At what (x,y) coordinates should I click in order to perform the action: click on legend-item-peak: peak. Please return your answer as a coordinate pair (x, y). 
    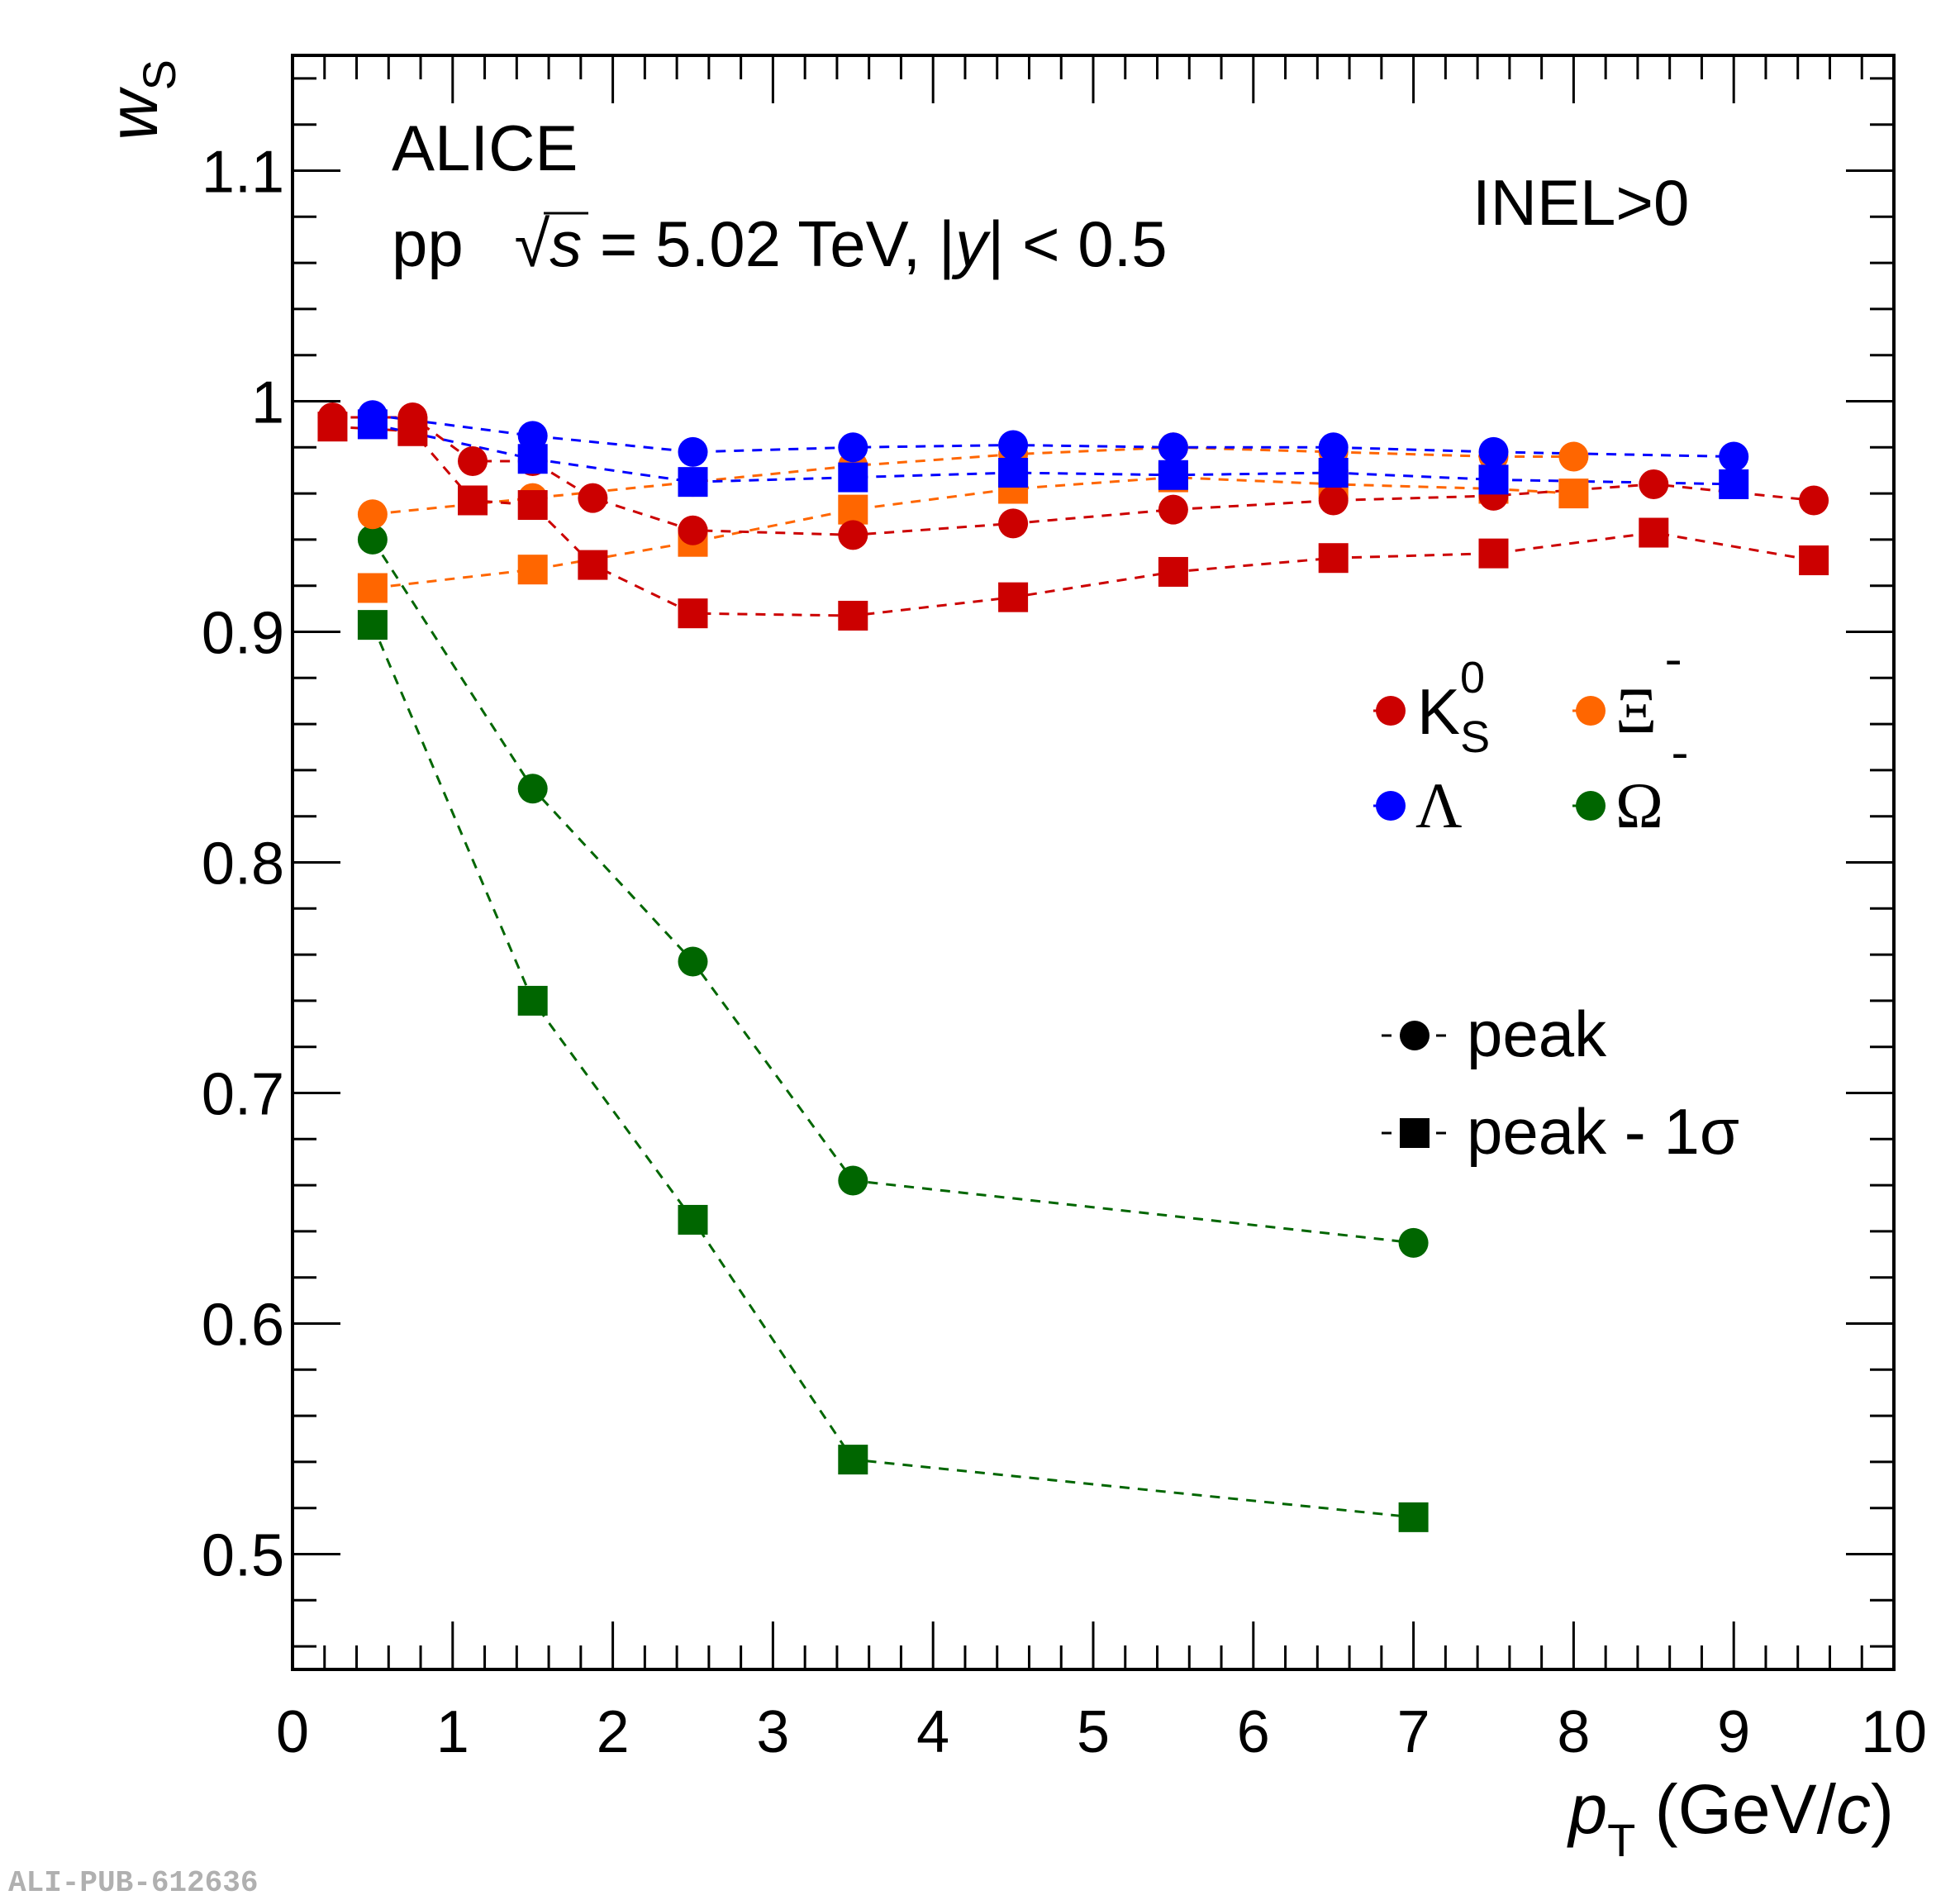
    Looking at the image, I should click on (1495, 1034).